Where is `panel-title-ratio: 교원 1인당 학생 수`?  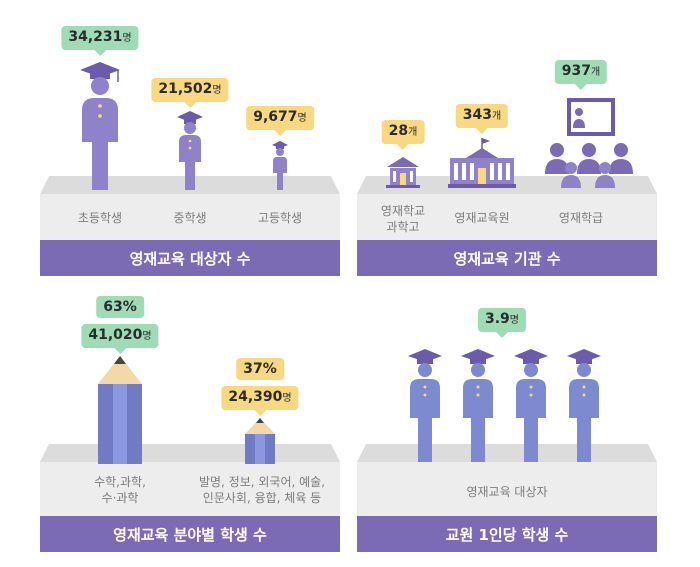
panel-title-ratio: 교원 1인당 학생 수 is located at coordinates (507, 534).